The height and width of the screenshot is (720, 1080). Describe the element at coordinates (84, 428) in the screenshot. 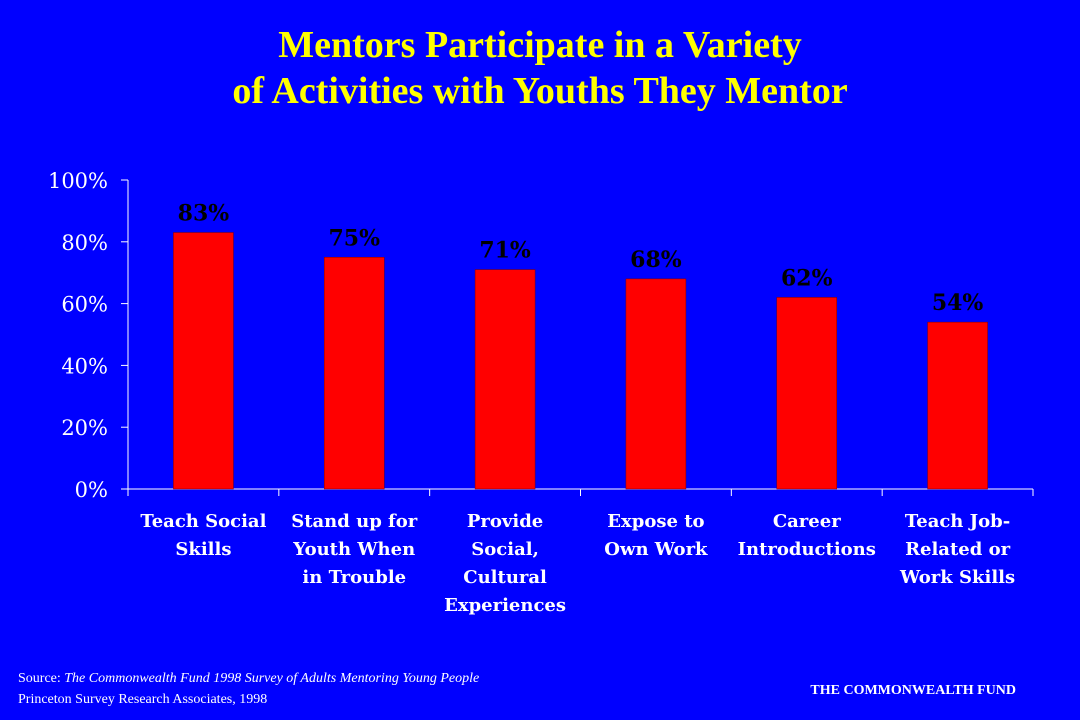

I see `y-tick-label: 20%` at that location.